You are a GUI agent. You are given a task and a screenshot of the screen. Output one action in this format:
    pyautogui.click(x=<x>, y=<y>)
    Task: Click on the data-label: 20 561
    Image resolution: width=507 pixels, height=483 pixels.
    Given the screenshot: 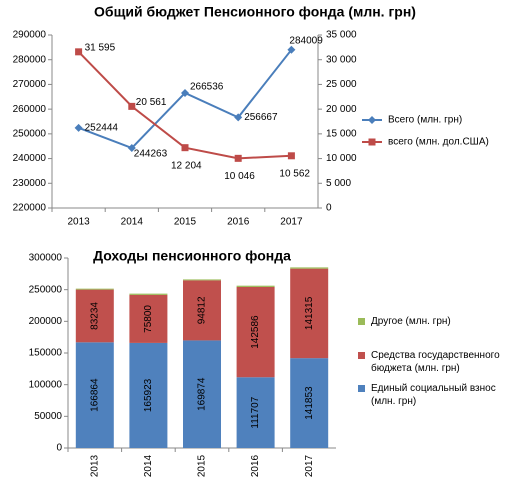 What is the action you would take?
    pyautogui.click(x=151, y=102)
    